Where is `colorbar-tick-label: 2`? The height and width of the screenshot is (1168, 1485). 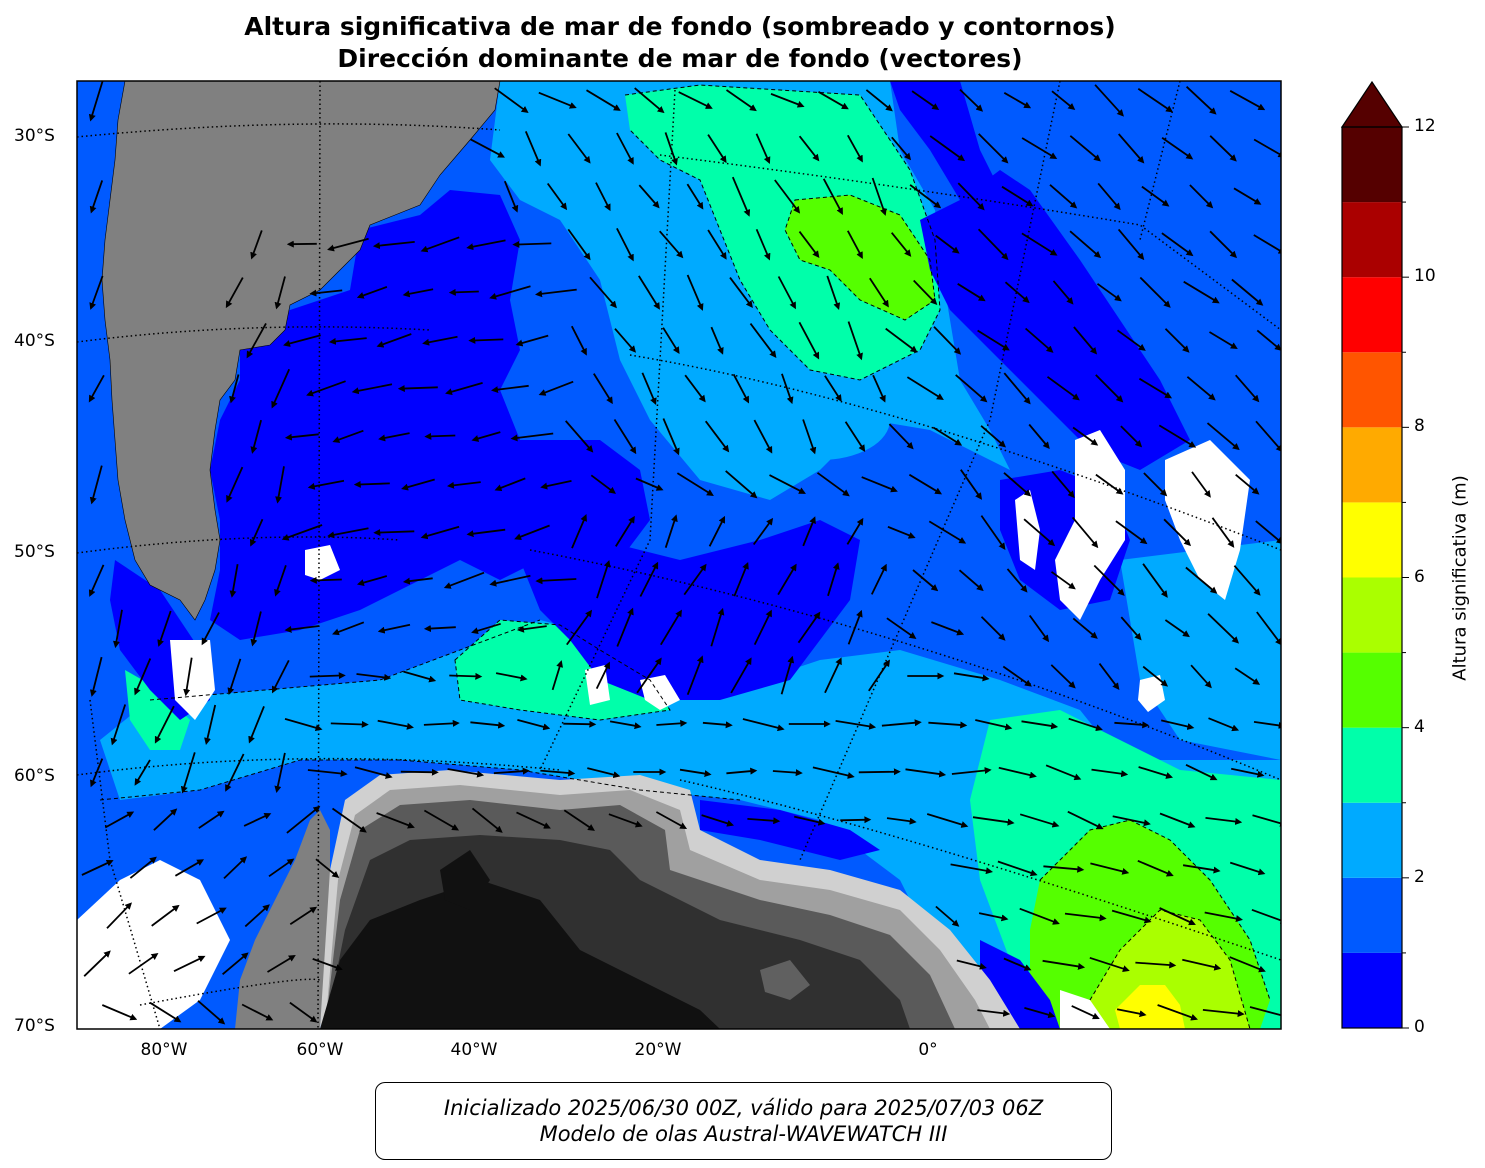
colorbar-tick-label: 2 is located at coordinates (1419, 877).